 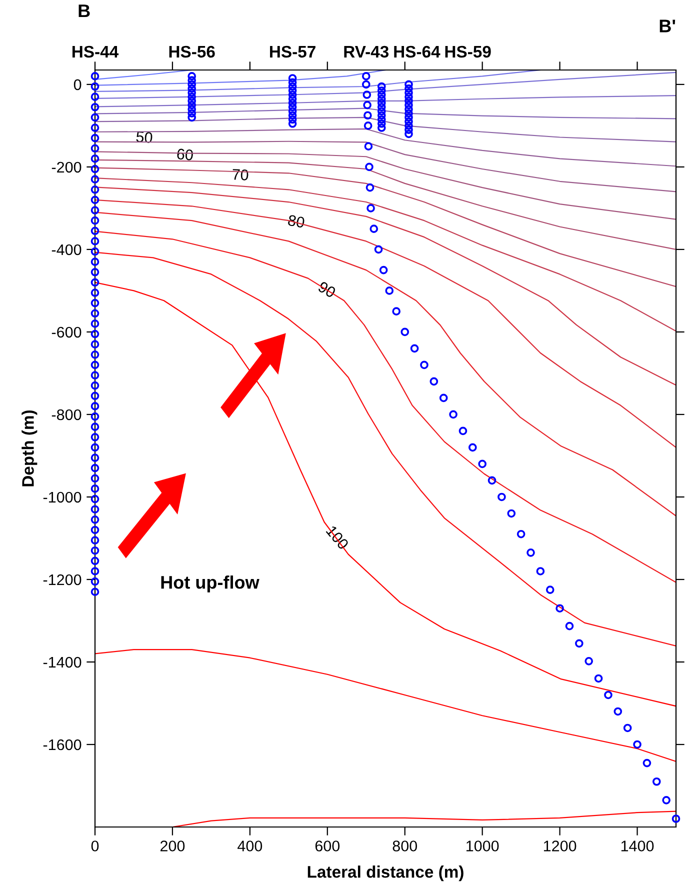 I want to click on x-tick-label: 400, so click(x=250, y=846).